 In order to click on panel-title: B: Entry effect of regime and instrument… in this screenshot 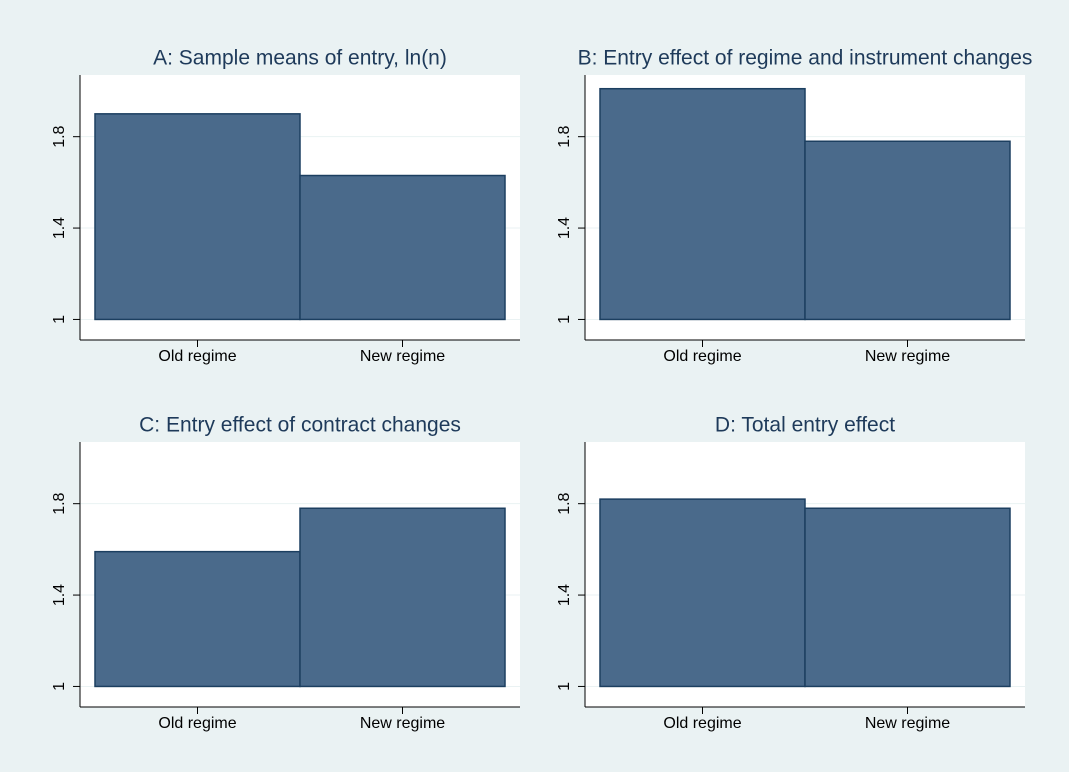, I will do `click(805, 58)`.